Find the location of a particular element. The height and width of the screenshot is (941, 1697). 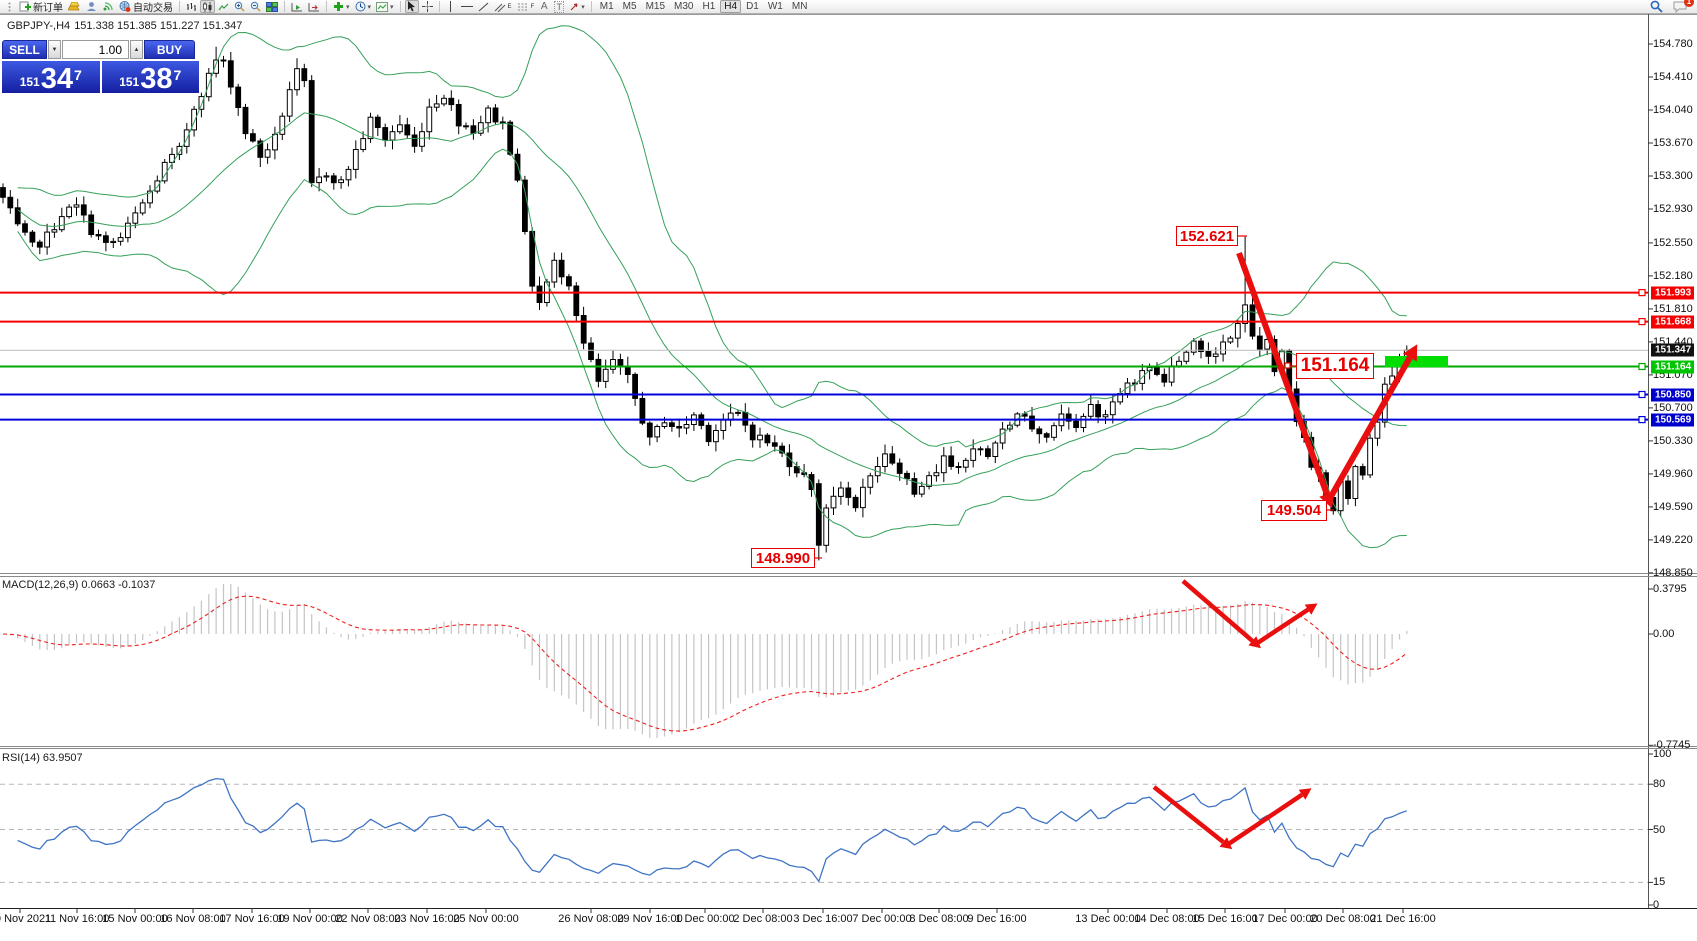

text-tool-icon: A is located at coordinates (544, 6).